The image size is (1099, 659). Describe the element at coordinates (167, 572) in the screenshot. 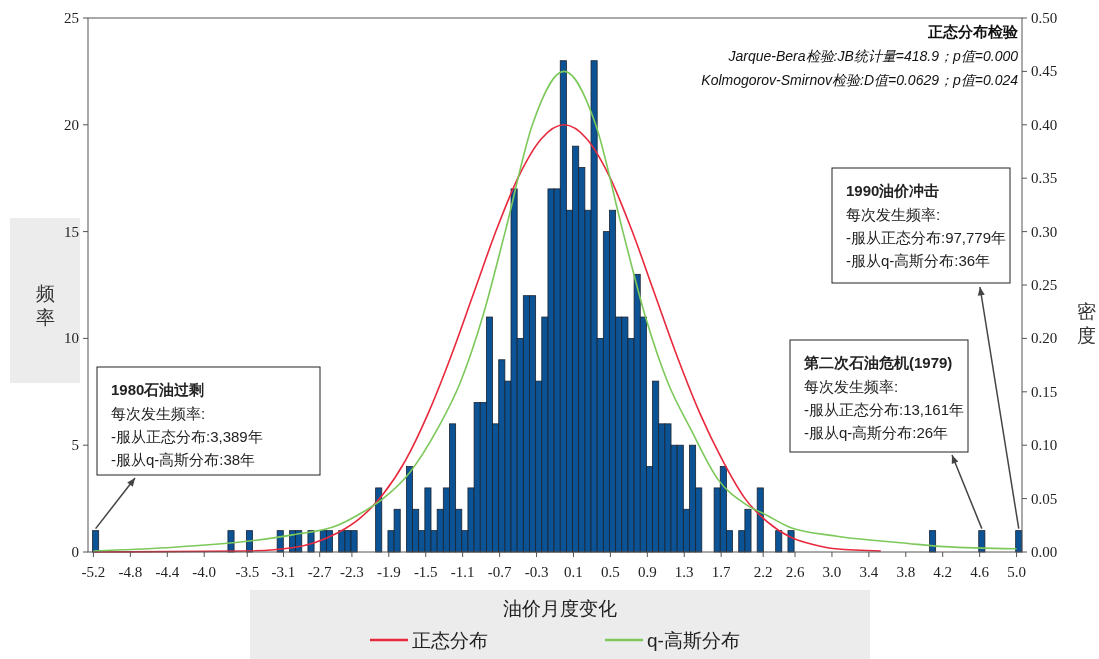

I see `x-tick-label: -4.4` at that location.